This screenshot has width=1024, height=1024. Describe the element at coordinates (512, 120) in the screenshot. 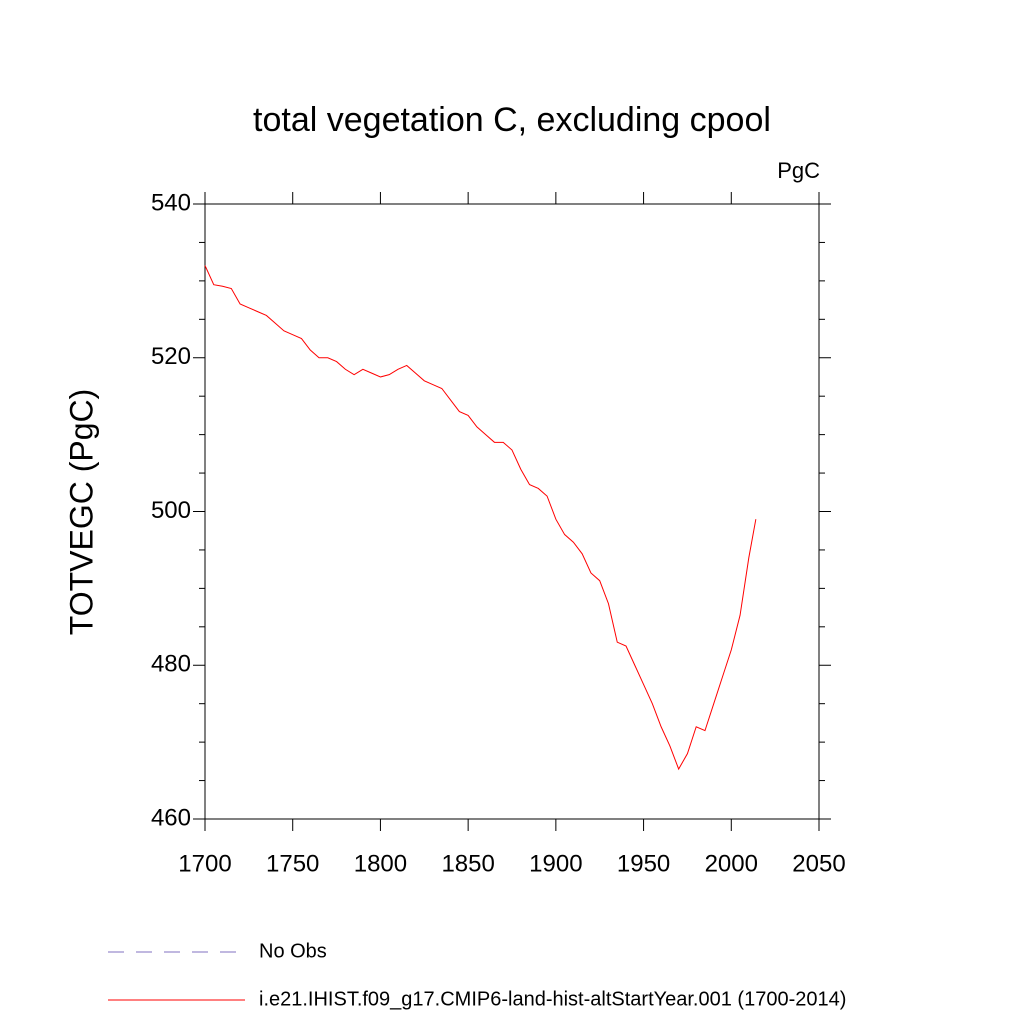

I see `chart-title: total vegetation C, excluding cpool` at that location.